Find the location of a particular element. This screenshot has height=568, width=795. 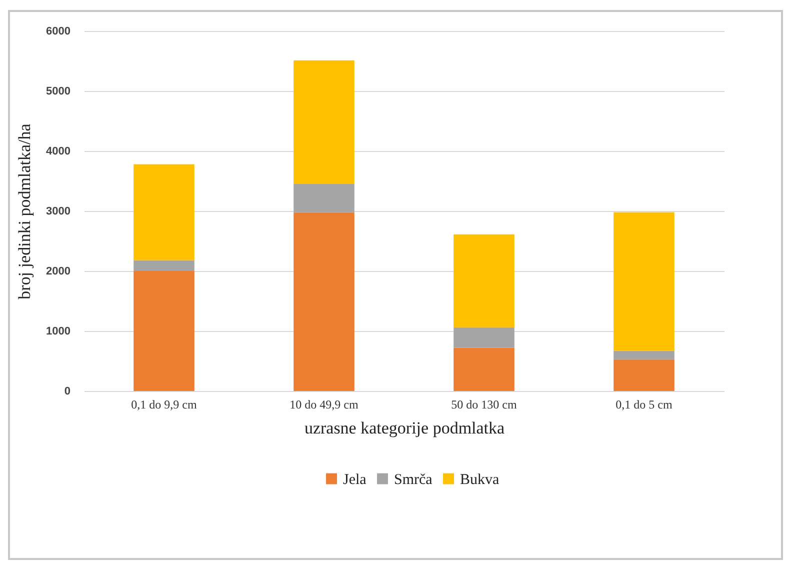

y-tick-label: 1000 is located at coordinates (58, 332).